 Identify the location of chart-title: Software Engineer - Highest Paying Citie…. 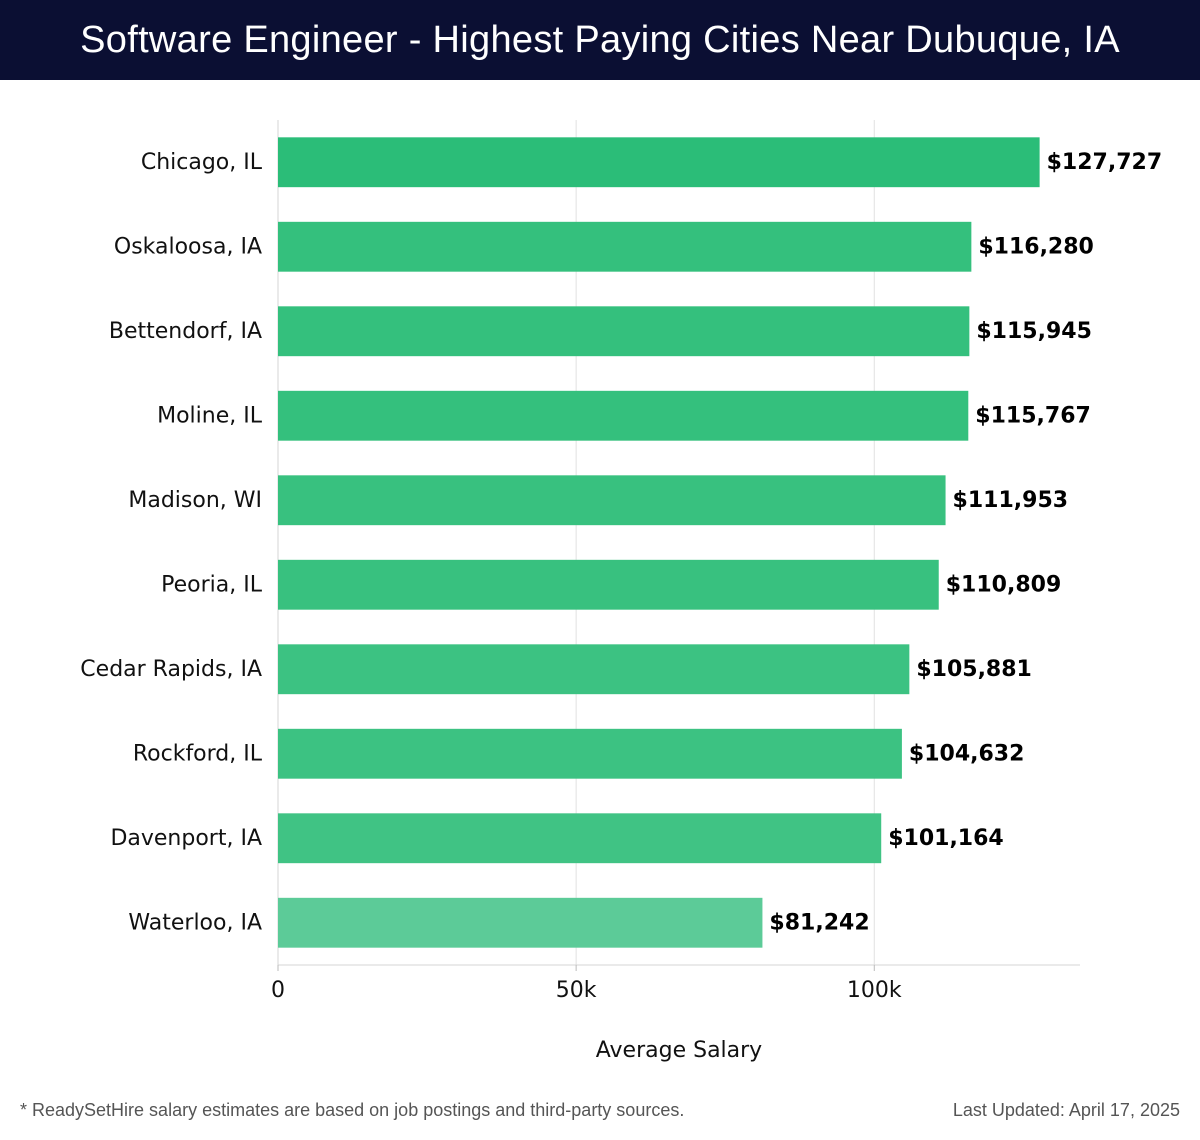
(600, 39).